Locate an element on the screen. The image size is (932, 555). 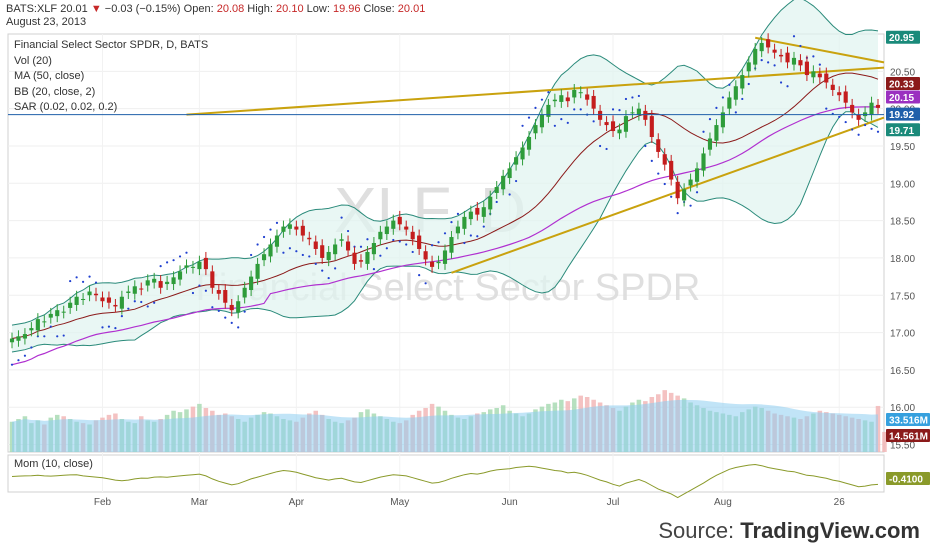
price-label-tag: 19.92 is located at coordinates (903, 114).